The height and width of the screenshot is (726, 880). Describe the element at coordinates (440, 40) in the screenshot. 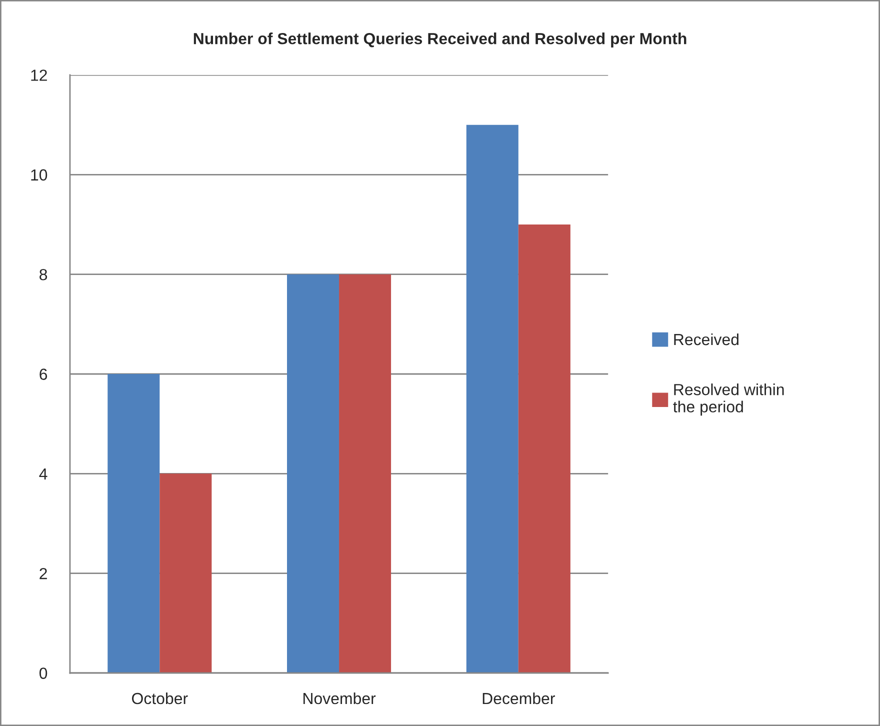

I see `chart-title: Number of Settlement Queries Received and Resolved per Month` at that location.